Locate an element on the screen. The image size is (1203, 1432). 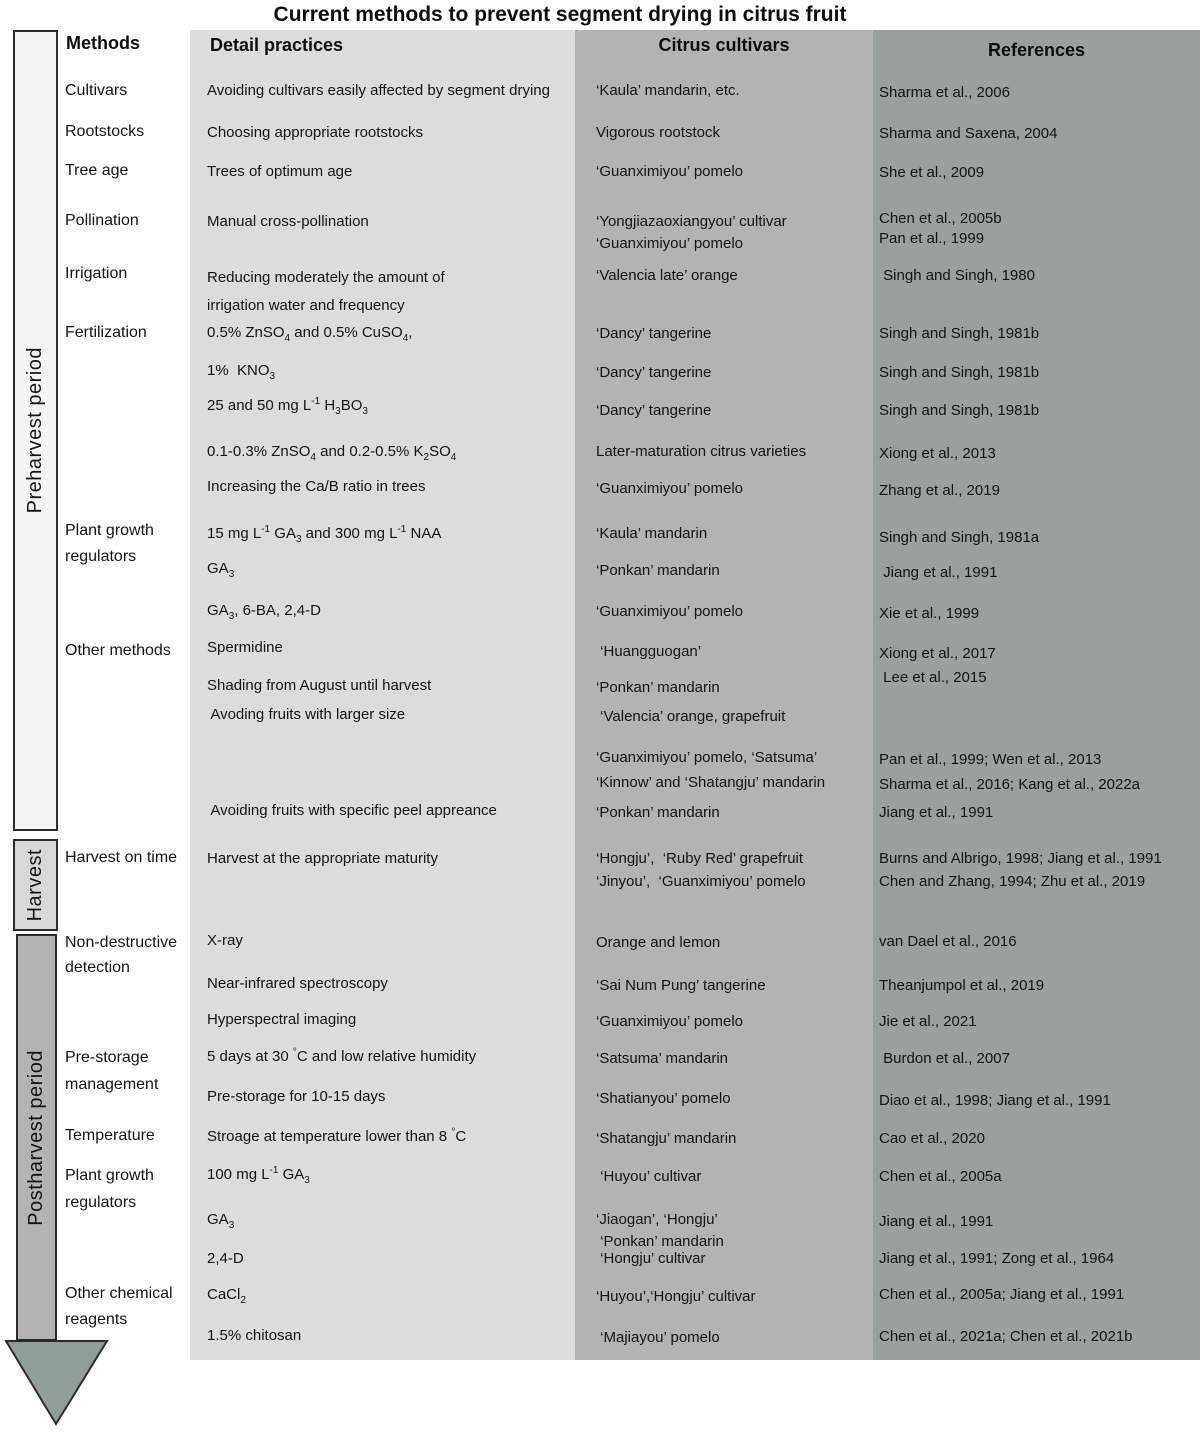
method-cell: Non-destructive detection is located at coordinates (121, 955).